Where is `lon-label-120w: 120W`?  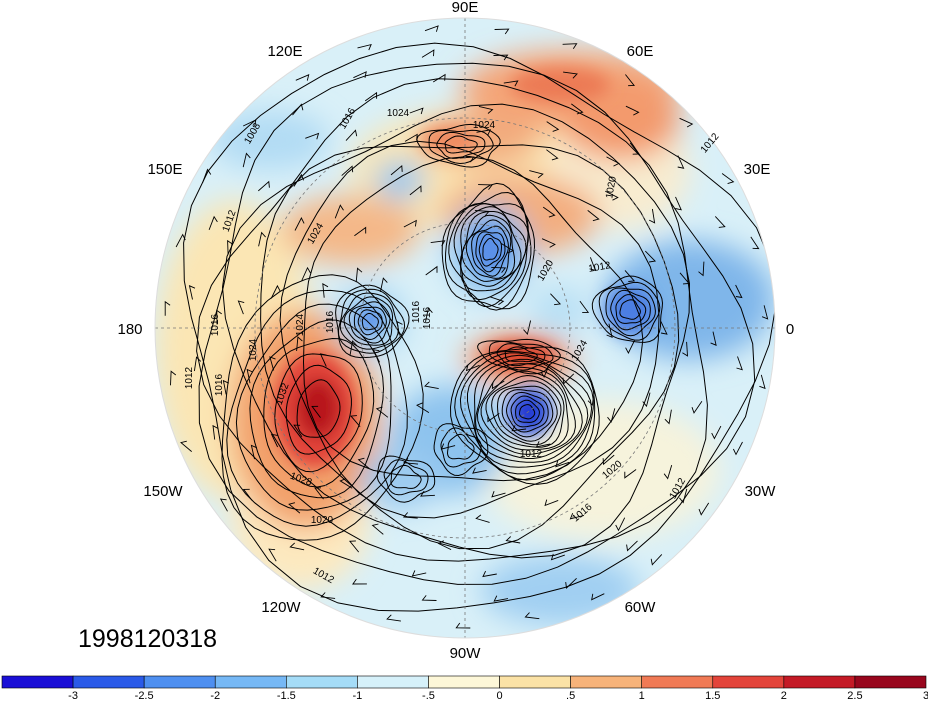 lon-label-120w: 120W is located at coordinates (281, 607).